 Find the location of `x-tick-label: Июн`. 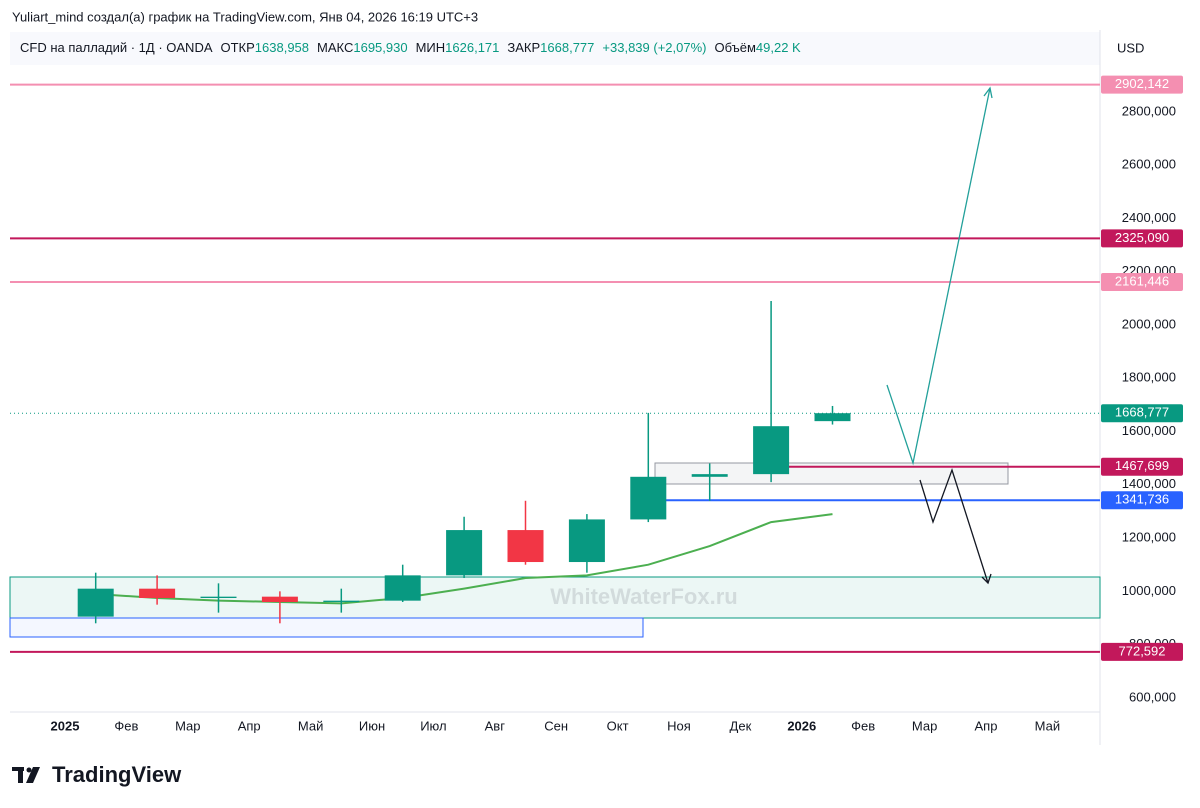

x-tick-label: Июн is located at coordinates (372, 725).